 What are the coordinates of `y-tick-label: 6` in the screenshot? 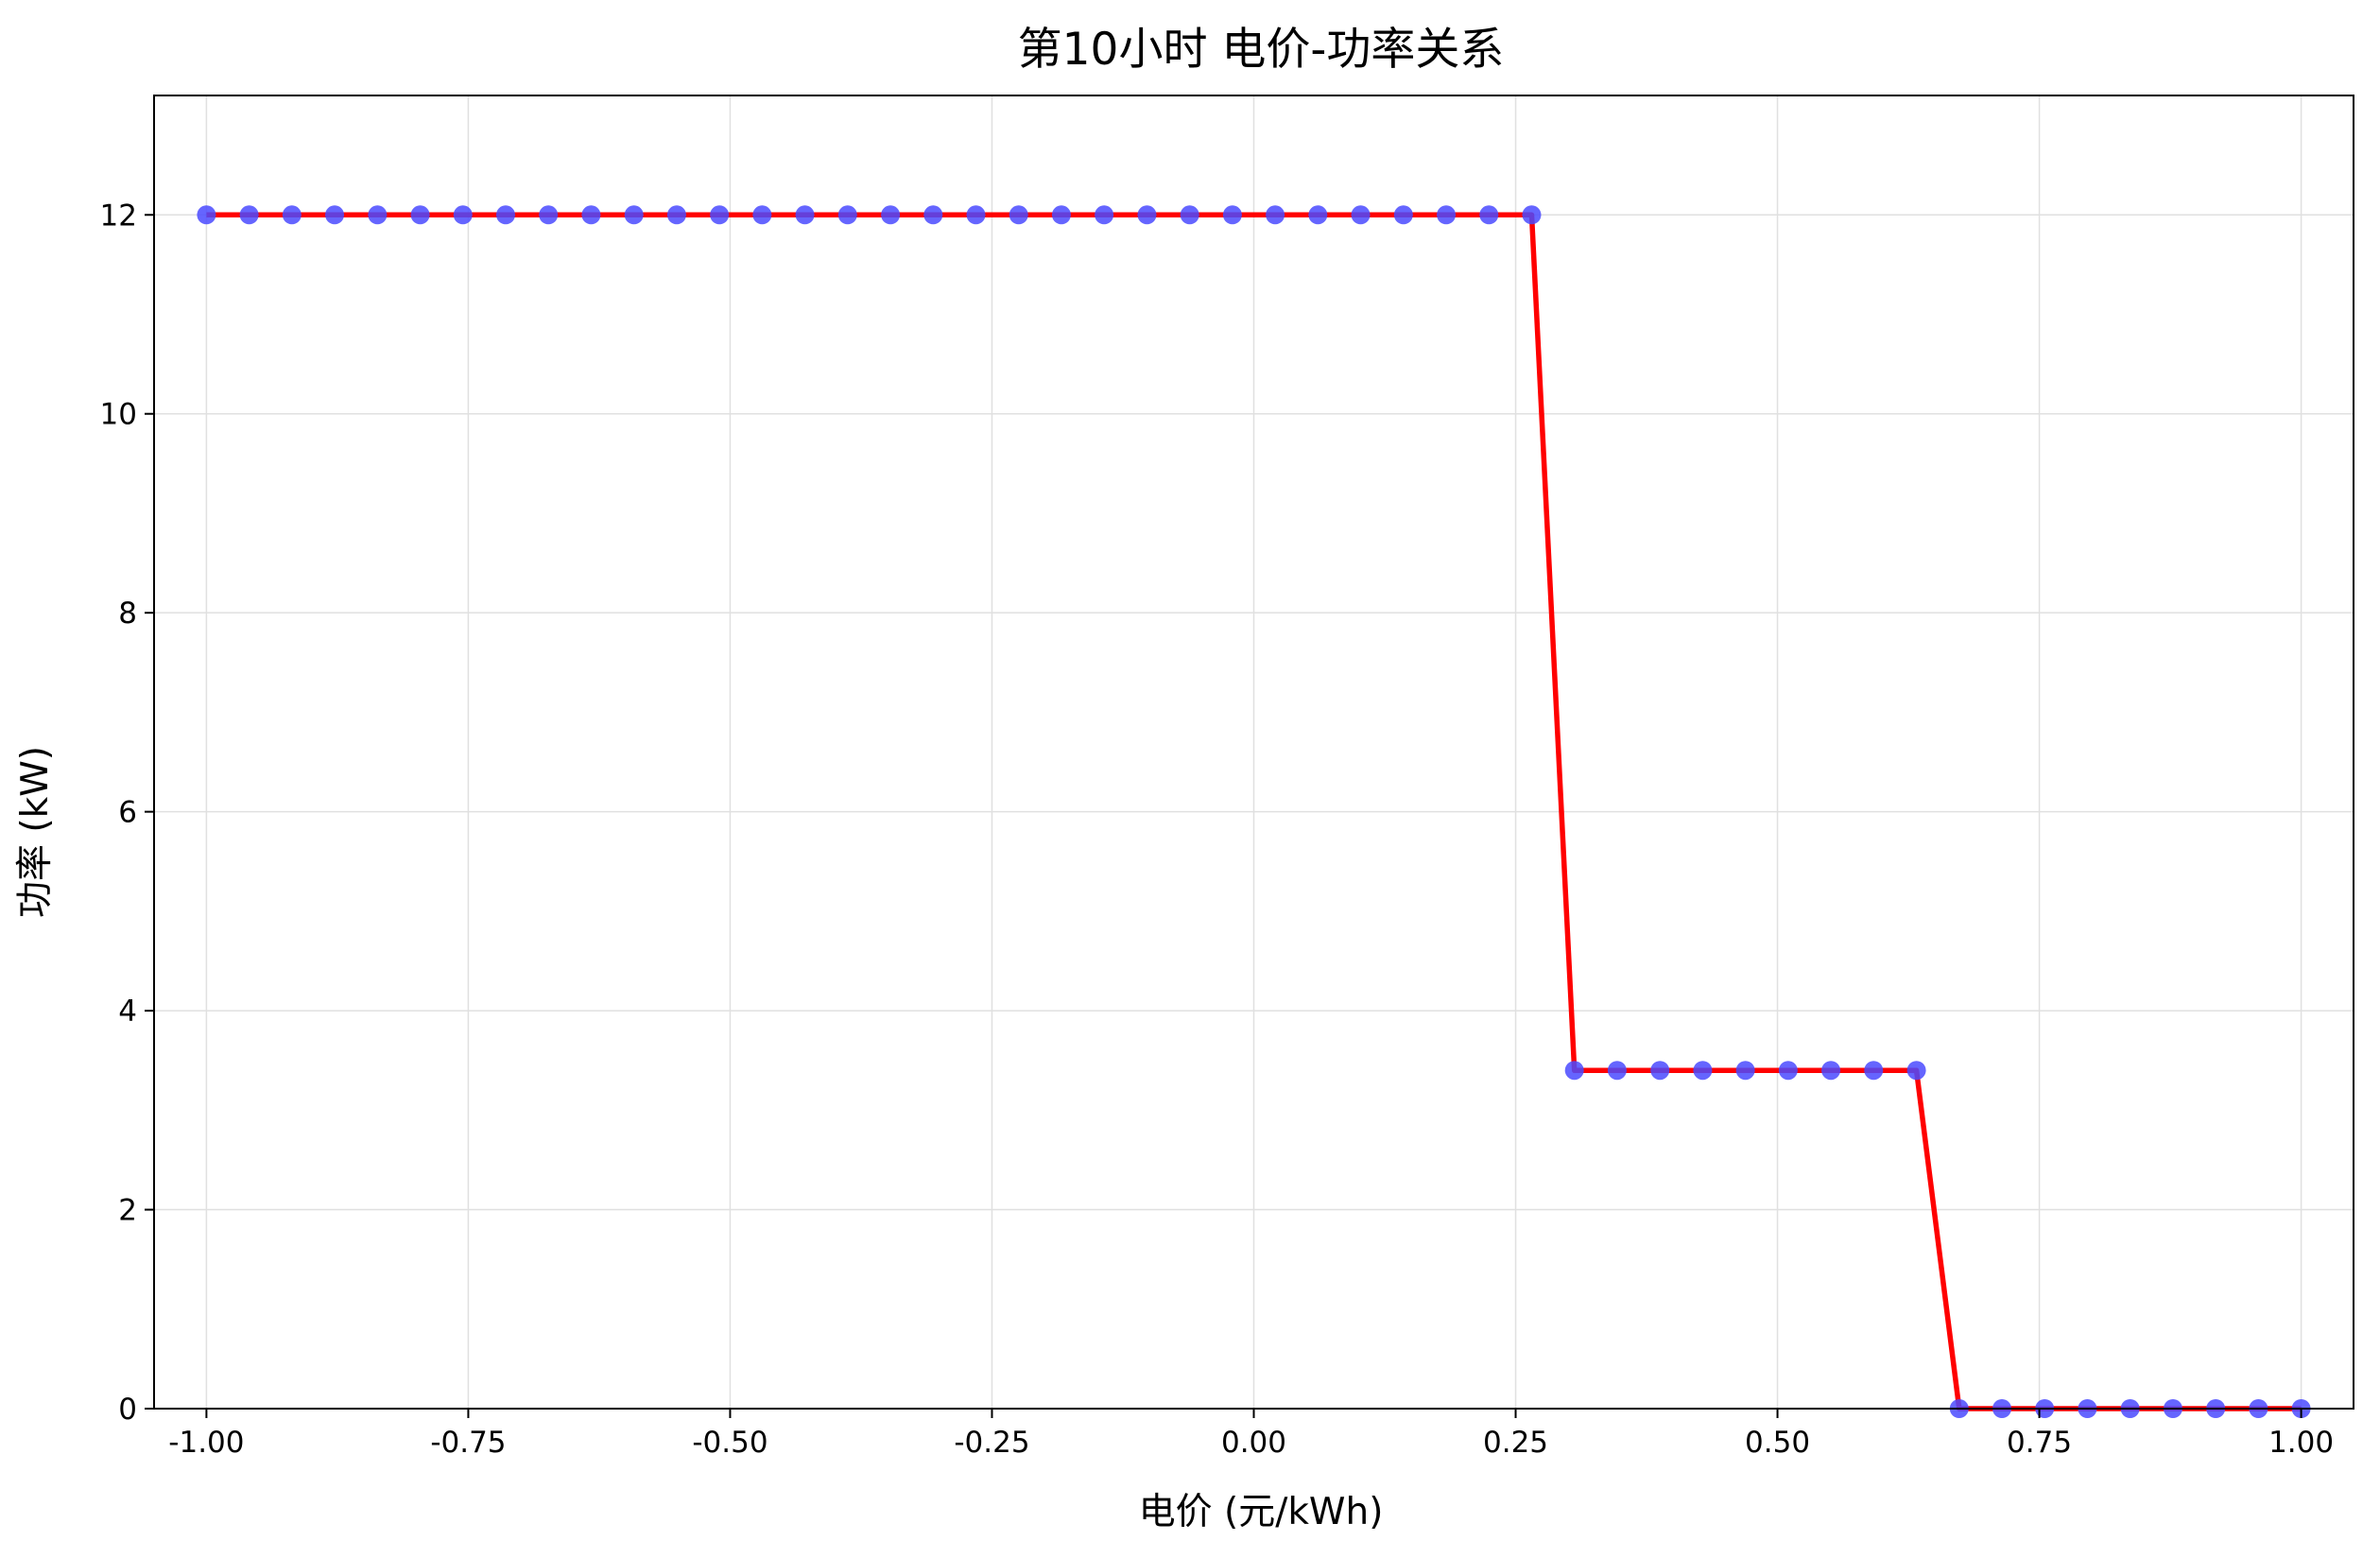 It's located at (127, 813).